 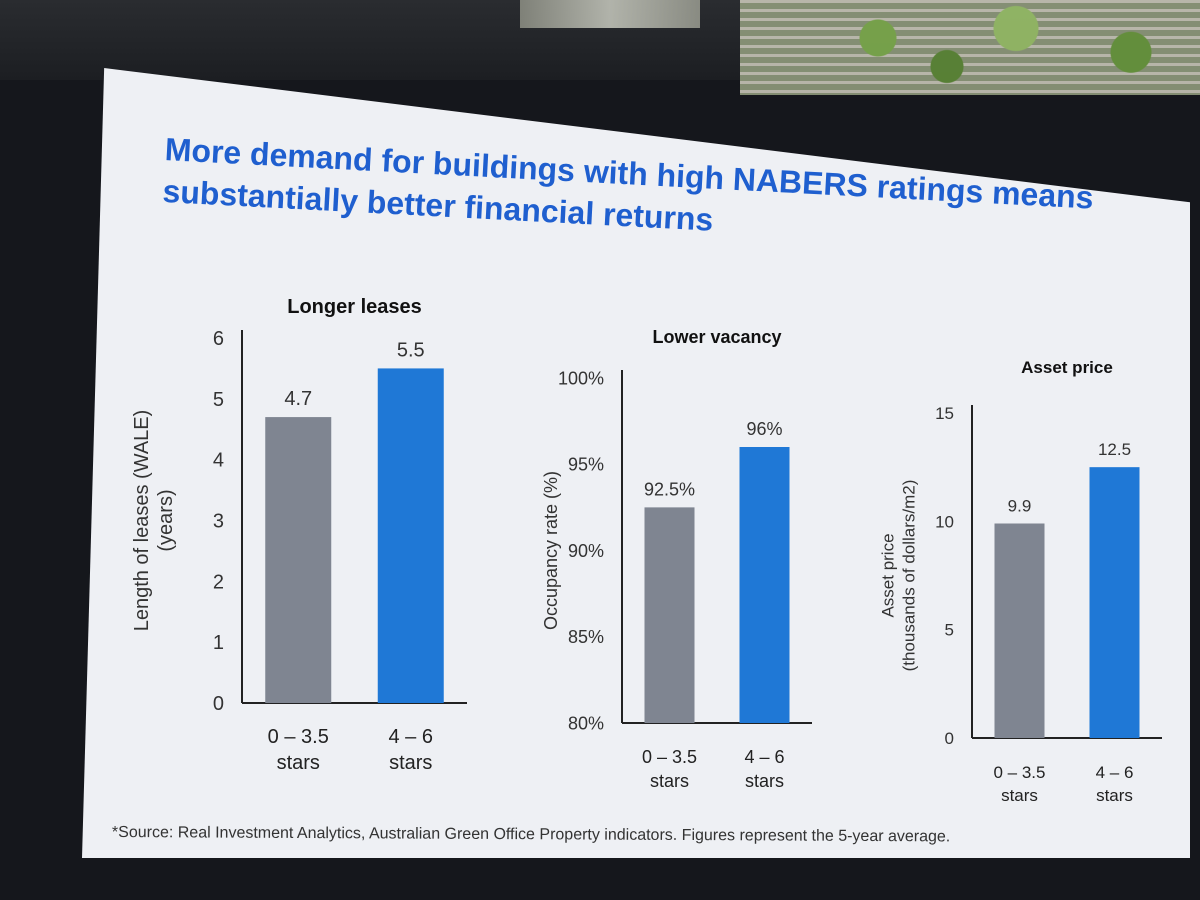 I want to click on y-tick-label: 100%, so click(x=581, y=378).